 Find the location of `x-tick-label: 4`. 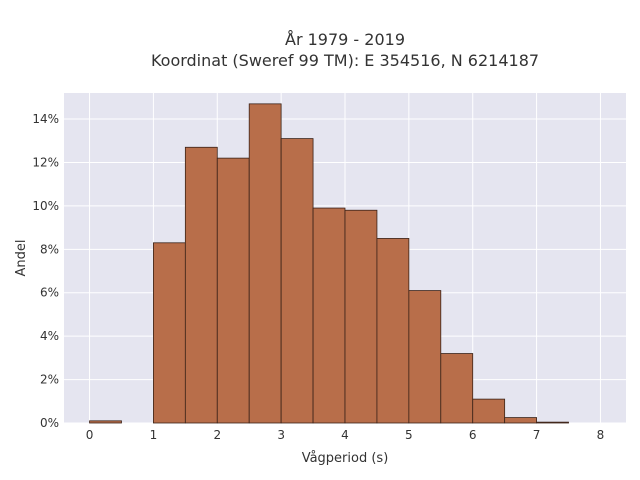

x-tick-label: 4 is located at coordinates (345, 435).